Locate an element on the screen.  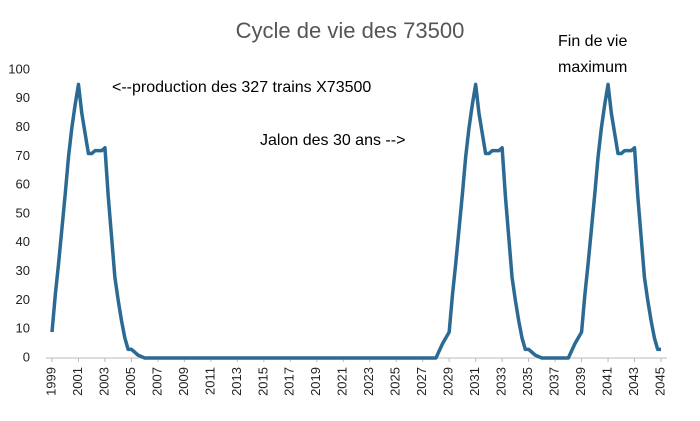
x-tick-label: 2031 is located at coordinates (474, 381).